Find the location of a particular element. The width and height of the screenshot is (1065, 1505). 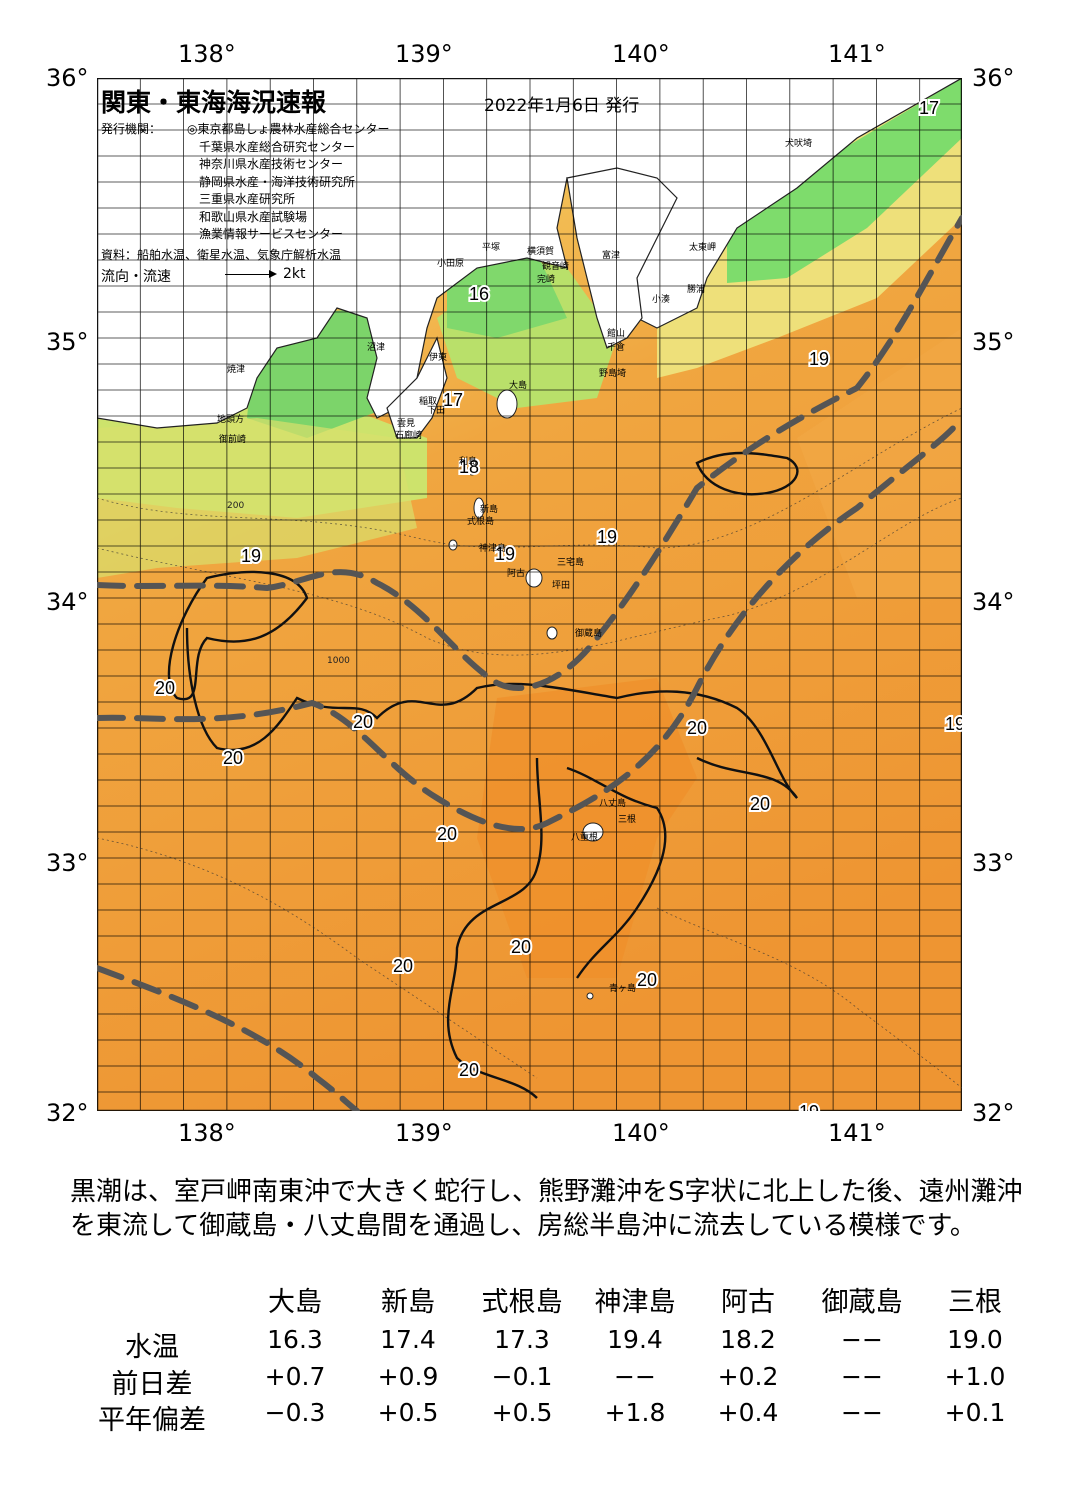

place-name: 青ヶ島 is located at coordinates (622, 988).